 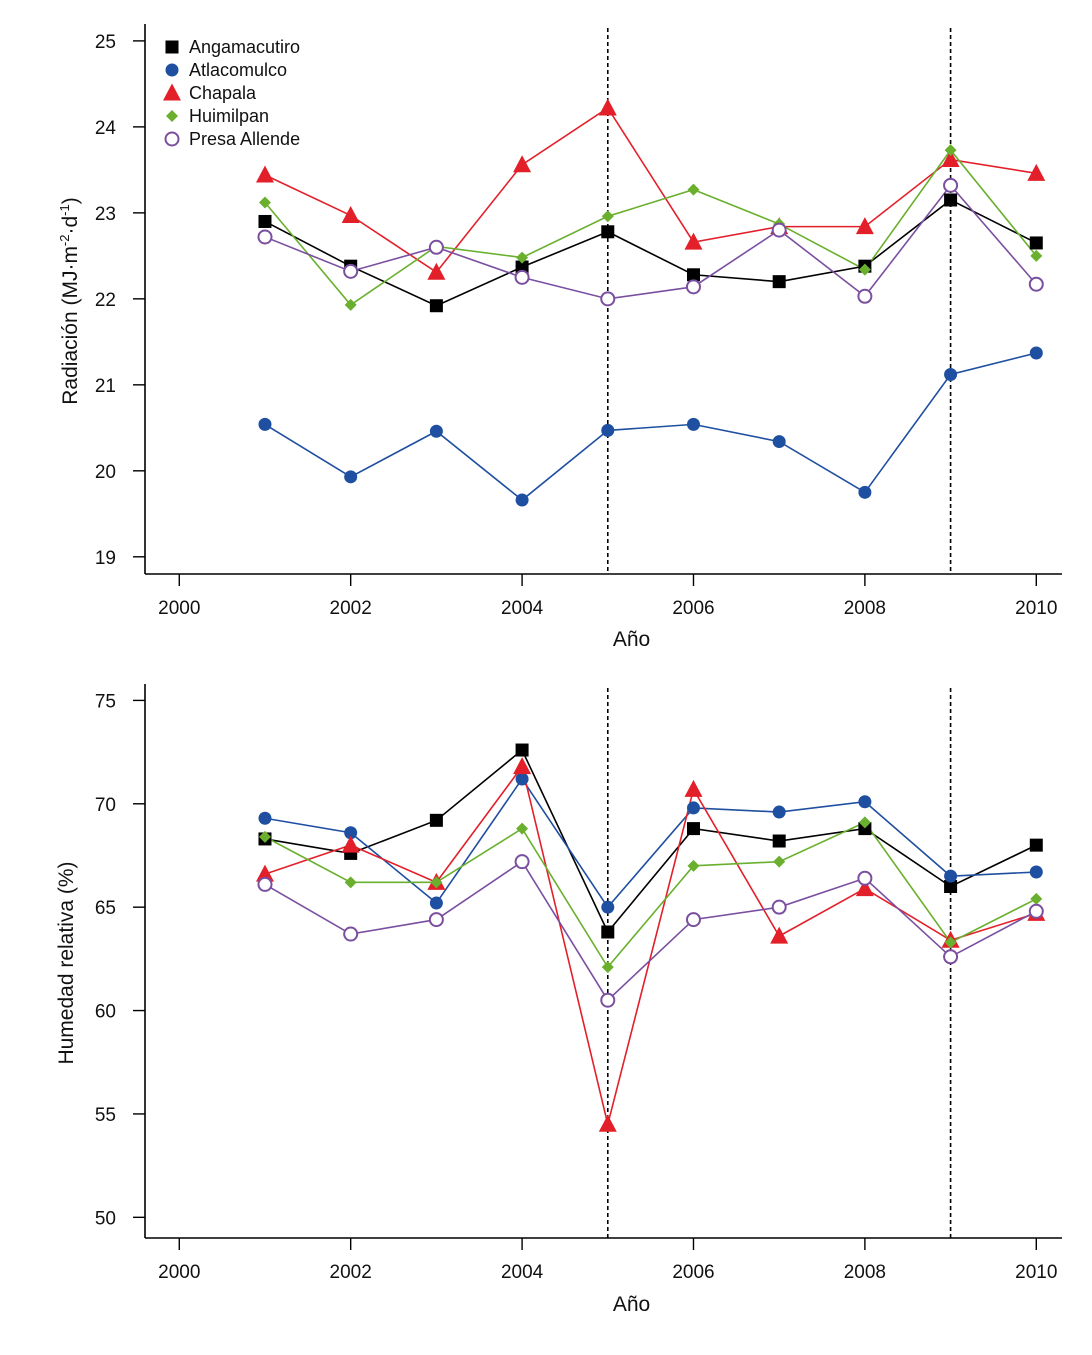 What do you see at coordinates (106, 128) in the screenshot?
I see `y-tick-label: 24` at bounding box center [106, 128].